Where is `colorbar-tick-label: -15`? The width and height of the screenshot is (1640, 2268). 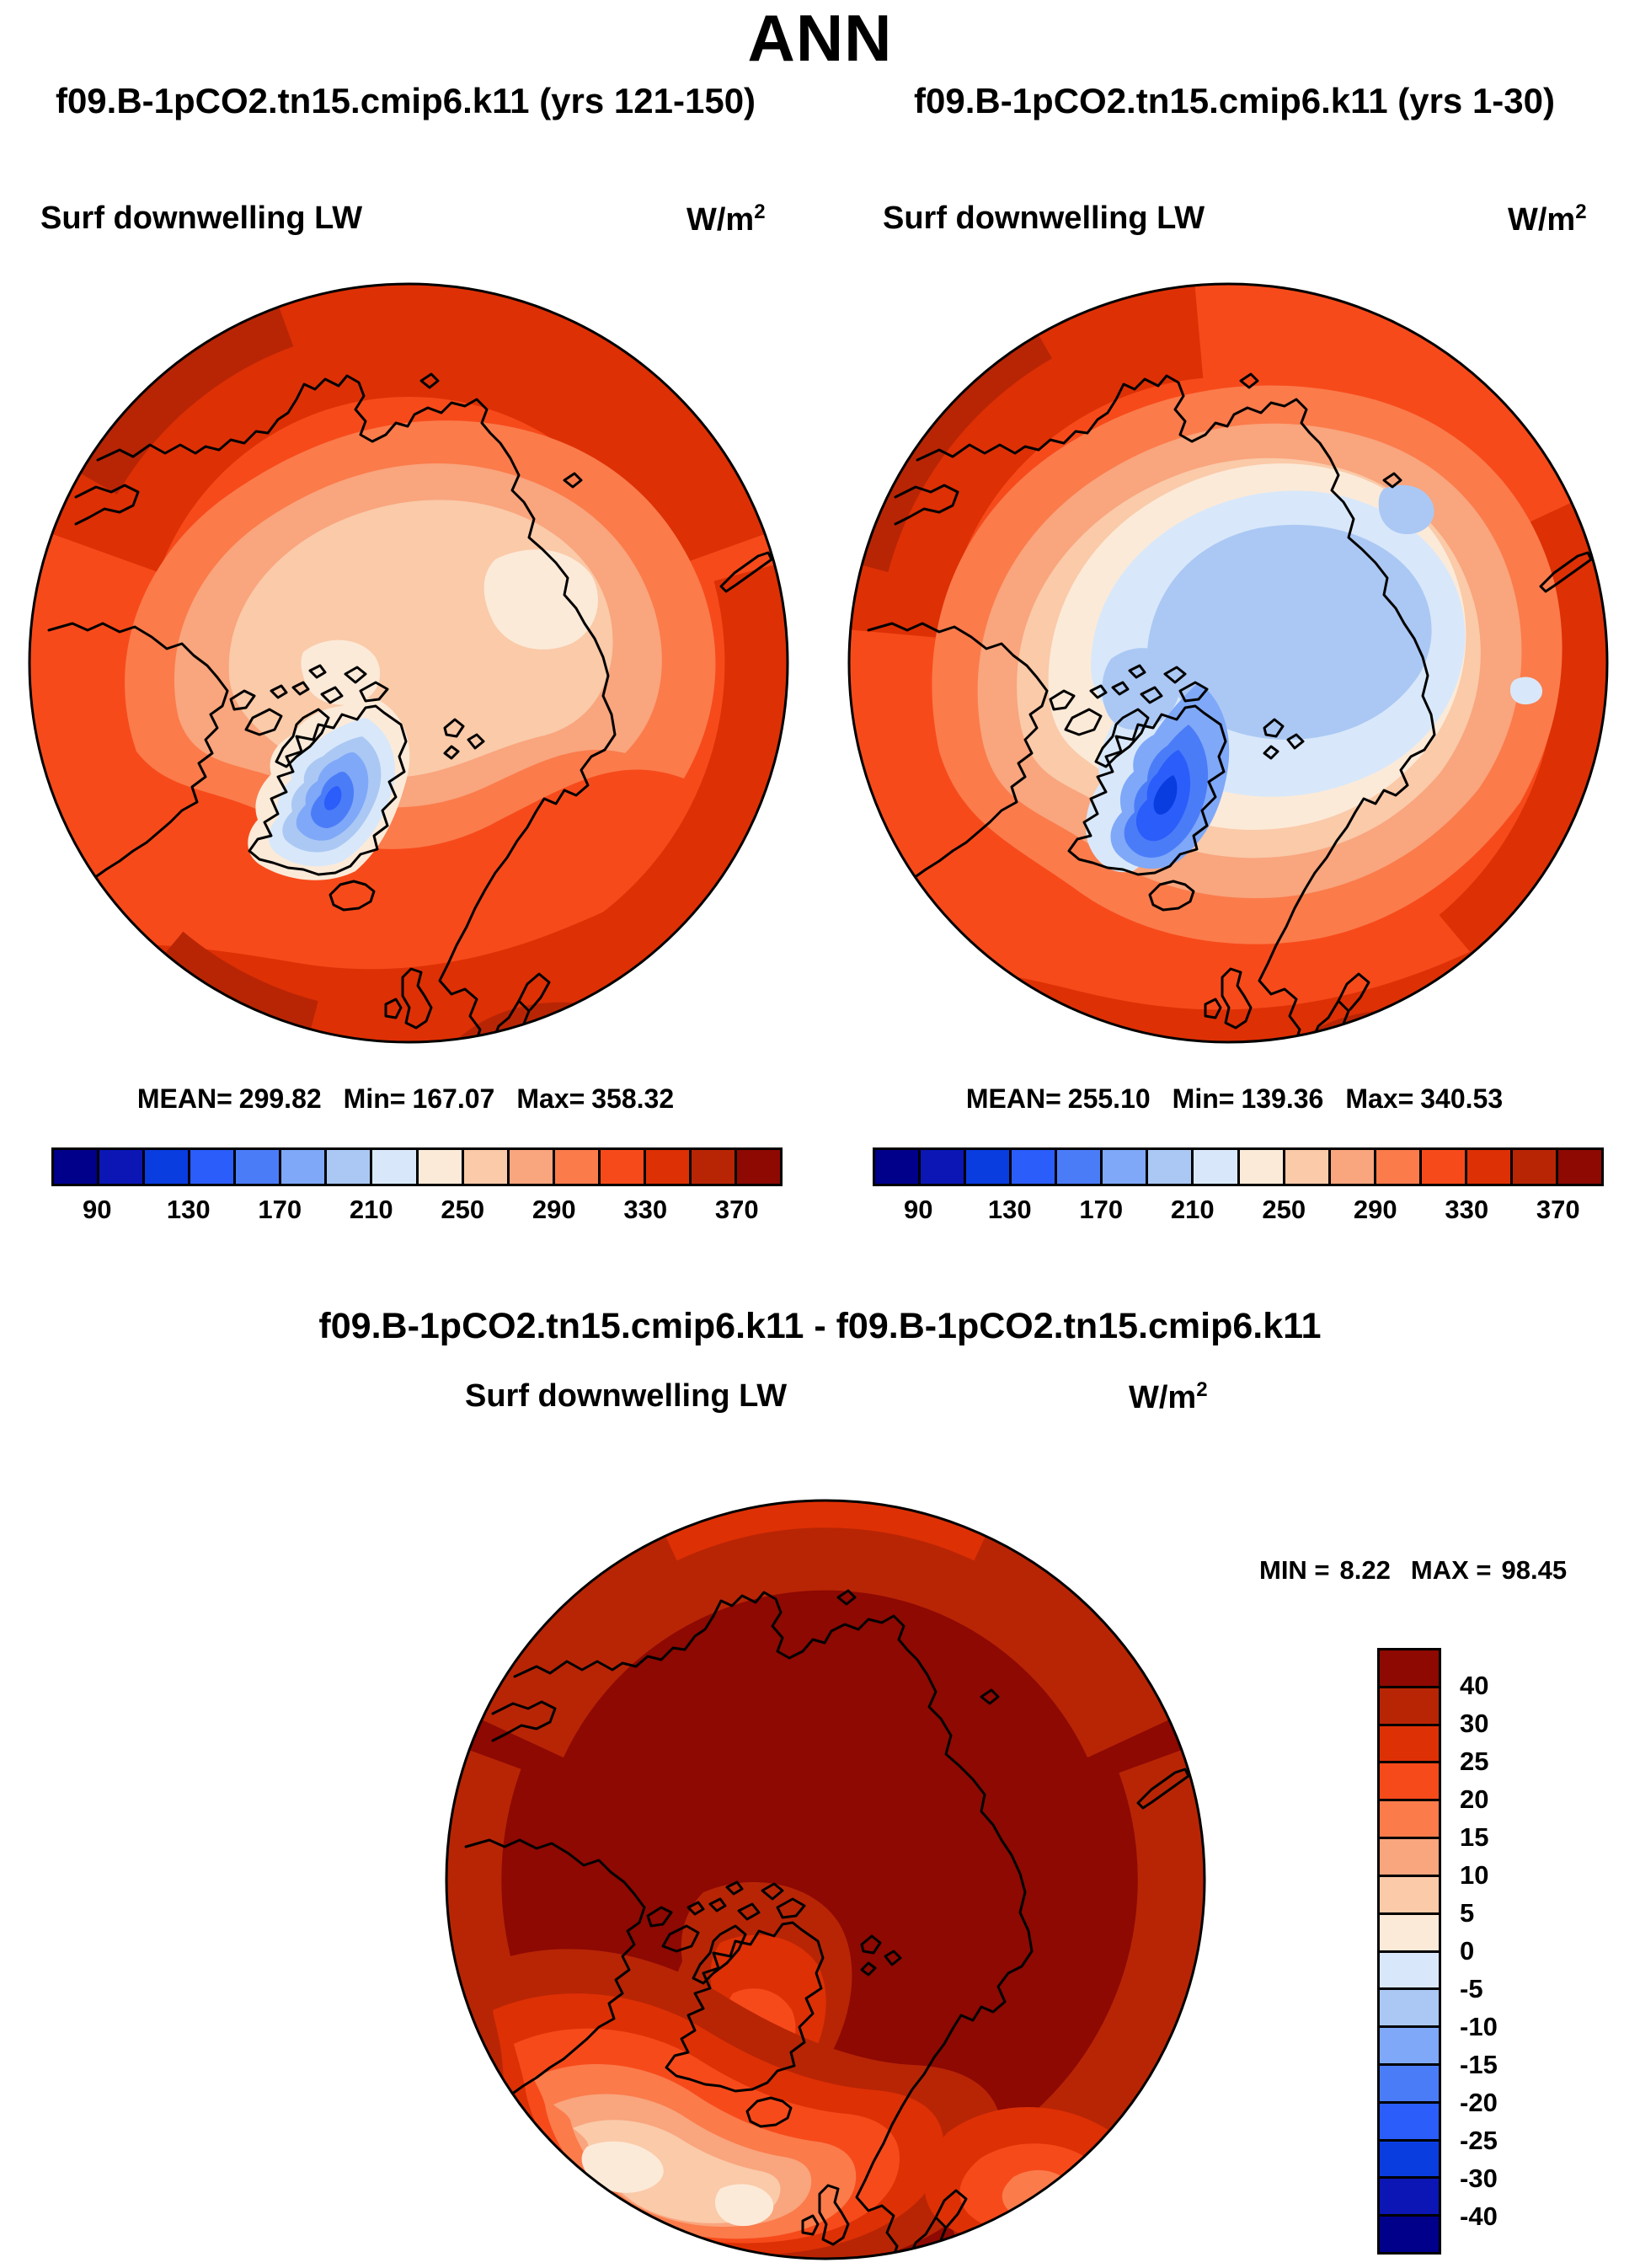
colorbar-tick-label: -15 is located at coordinates (1479, 2065).